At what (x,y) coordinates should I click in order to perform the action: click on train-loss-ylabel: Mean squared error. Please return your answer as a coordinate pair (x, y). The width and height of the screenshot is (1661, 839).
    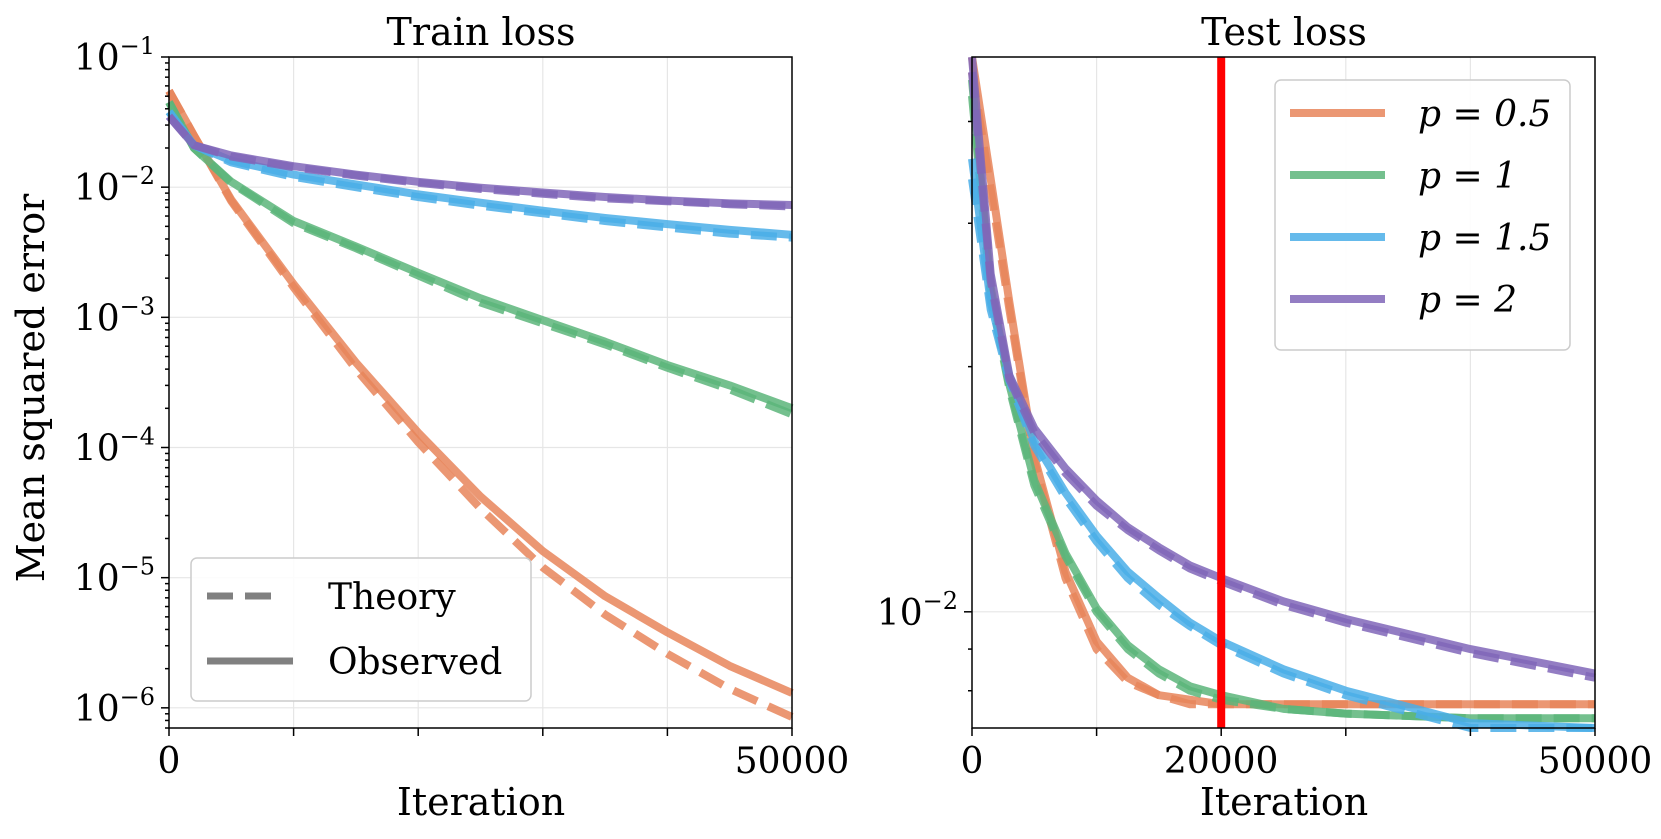
    Looking at the image, I should click on (31, 387).